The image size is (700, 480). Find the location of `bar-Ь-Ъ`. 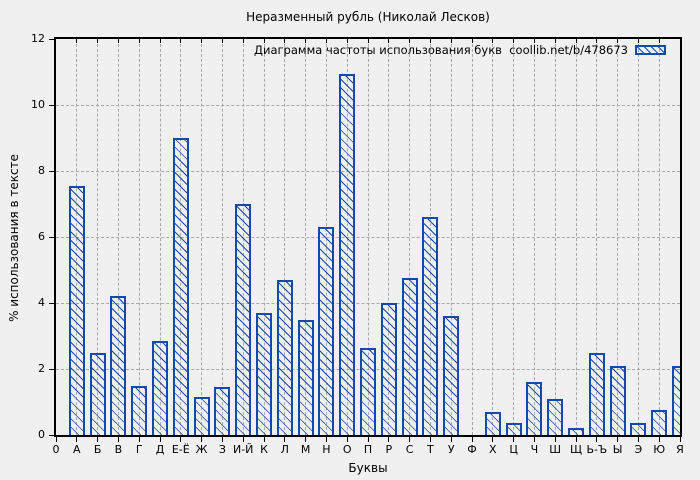

bar-Ь-Ъ is located at coordinates (596, 393).